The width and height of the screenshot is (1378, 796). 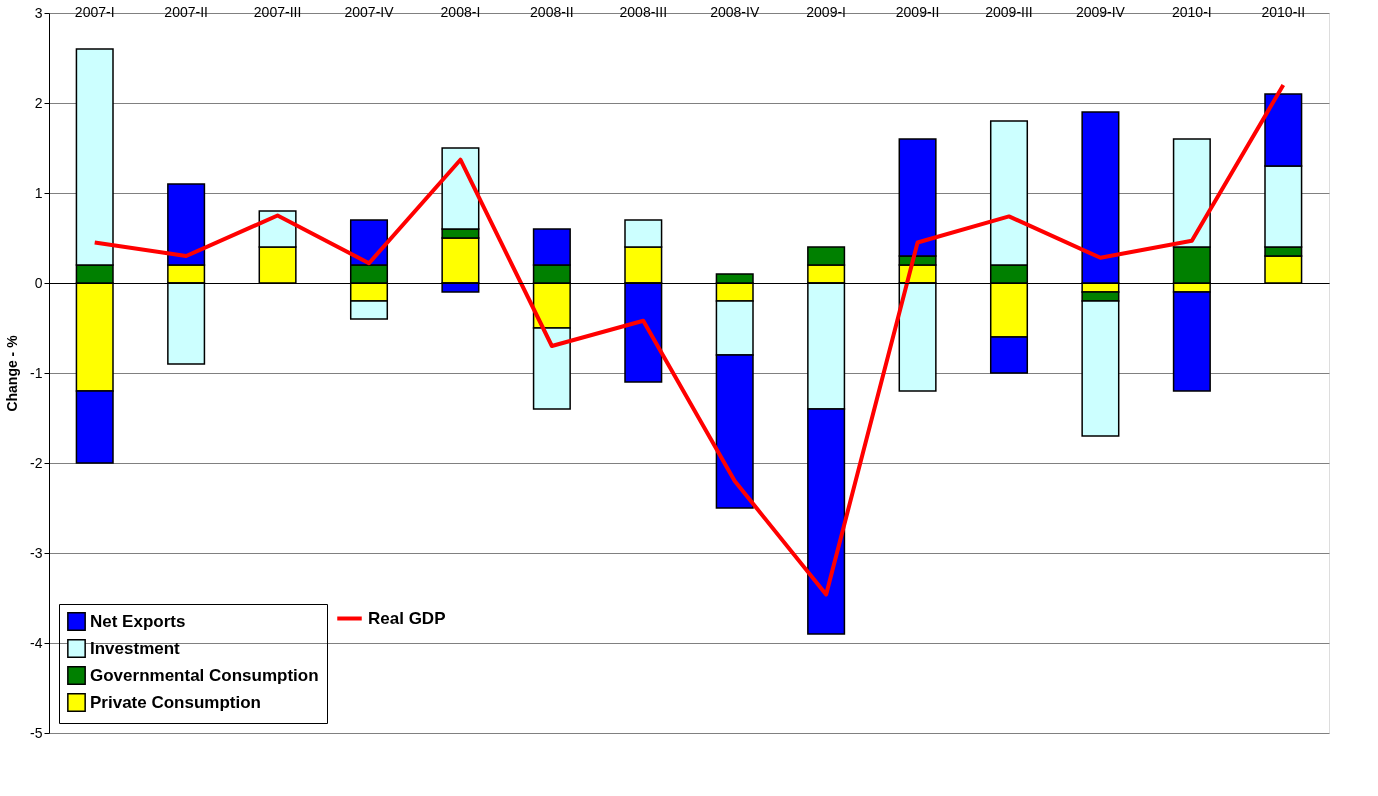 What do you see at coordinates (917, 11) in the screenshot?
I see `x-tick-label: 2009-II` at bounding box center [917, 11].